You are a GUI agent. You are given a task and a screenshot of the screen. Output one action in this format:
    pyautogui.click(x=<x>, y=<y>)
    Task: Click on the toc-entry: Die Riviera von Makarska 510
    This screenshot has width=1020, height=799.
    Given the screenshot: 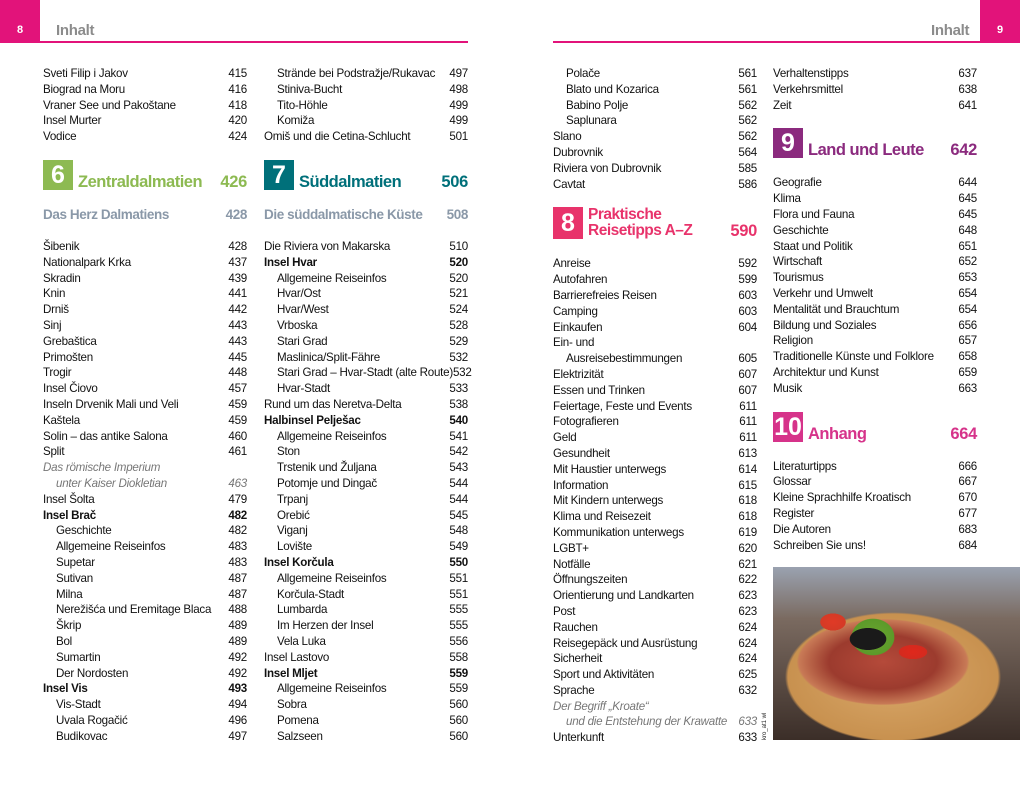 What is the action you would take?
    pyautogui.click(x=366, y=247)
    